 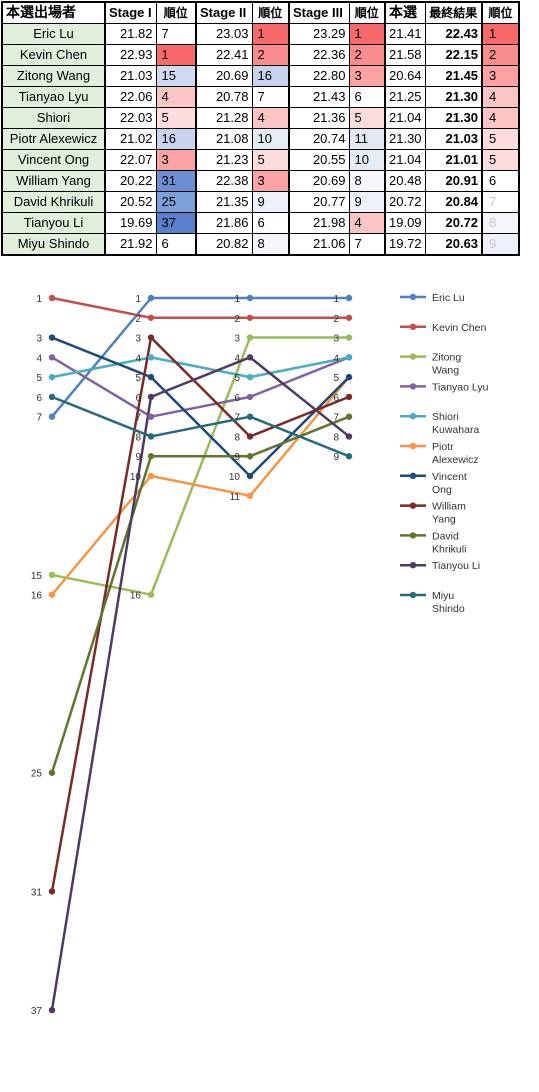 I want to click on score-cell: 21.36, so click(x=319, y=118).